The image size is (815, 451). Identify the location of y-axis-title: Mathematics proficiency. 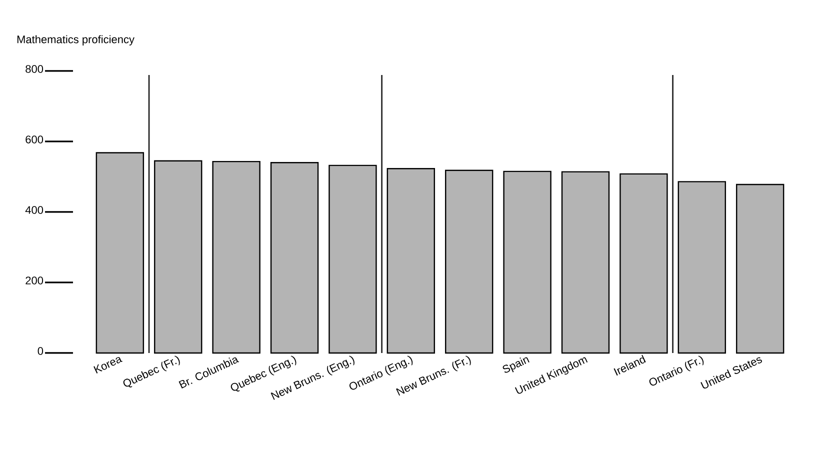
(75, 40).